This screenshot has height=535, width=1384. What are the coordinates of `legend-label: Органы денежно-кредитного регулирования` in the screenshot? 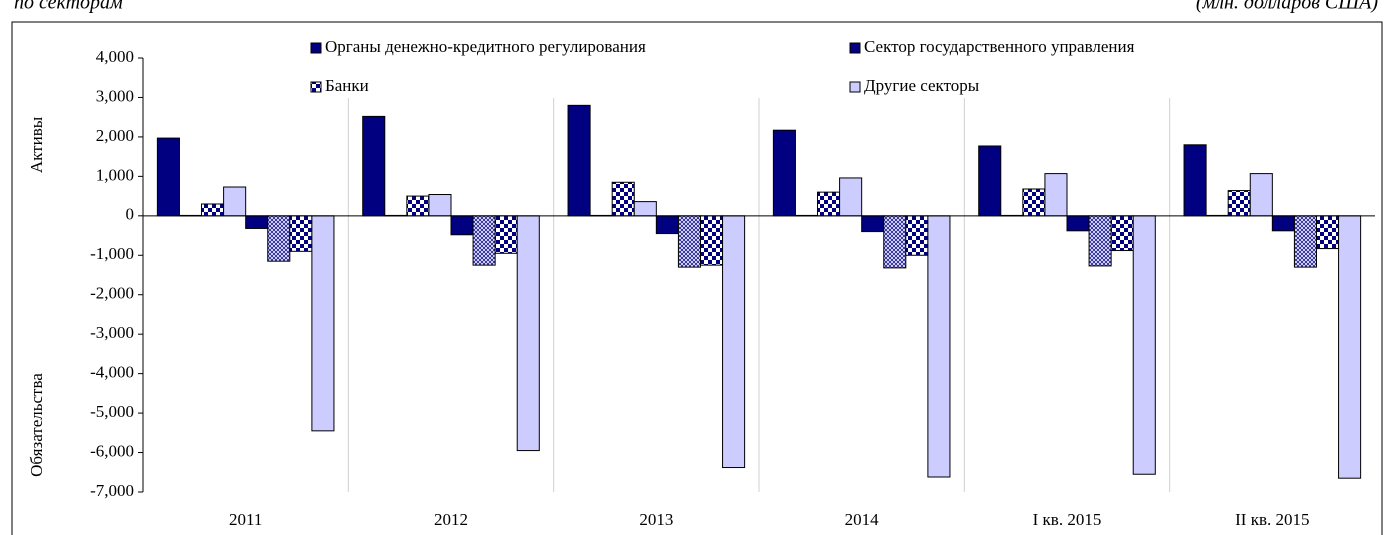 It's located at (485, 46).